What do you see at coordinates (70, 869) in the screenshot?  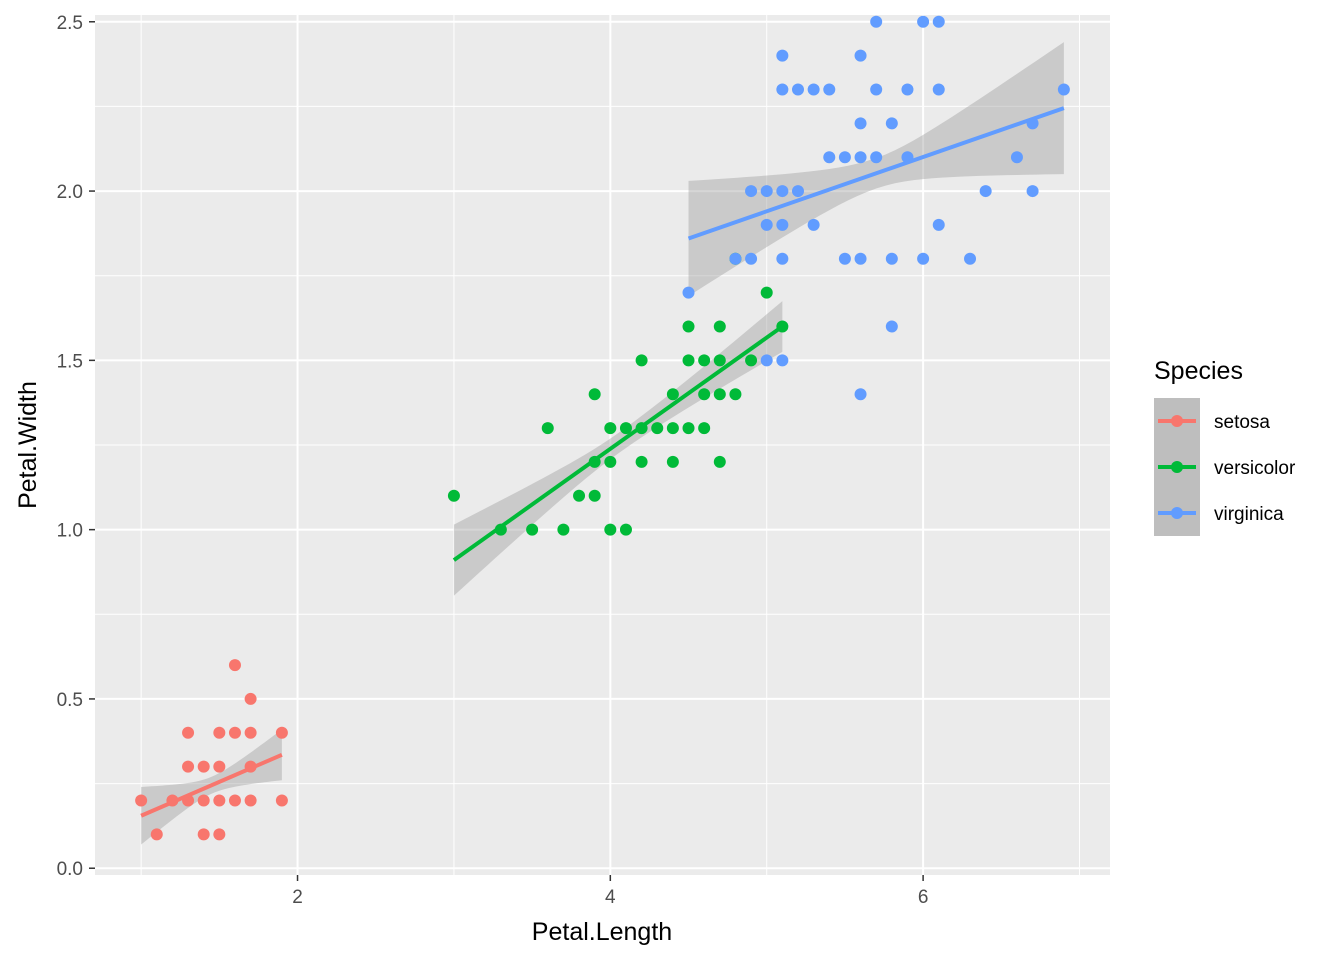 I see `y-tick-label: 0.0` at bounding box center [70, 869].